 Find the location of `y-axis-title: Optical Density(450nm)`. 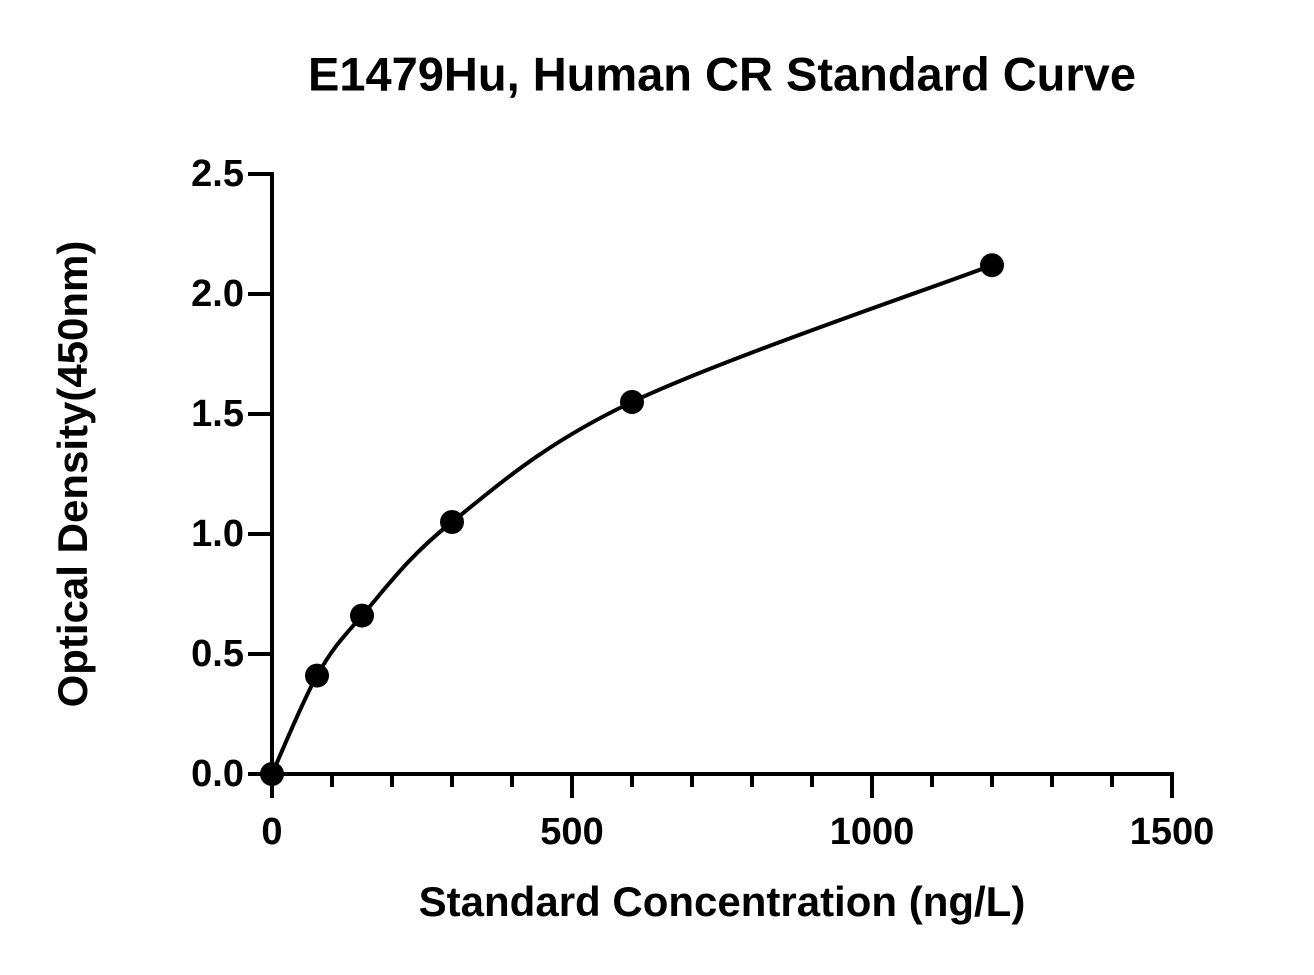

y-axis-title: Optical Density(450nm) is located at coordinates (72, 474).